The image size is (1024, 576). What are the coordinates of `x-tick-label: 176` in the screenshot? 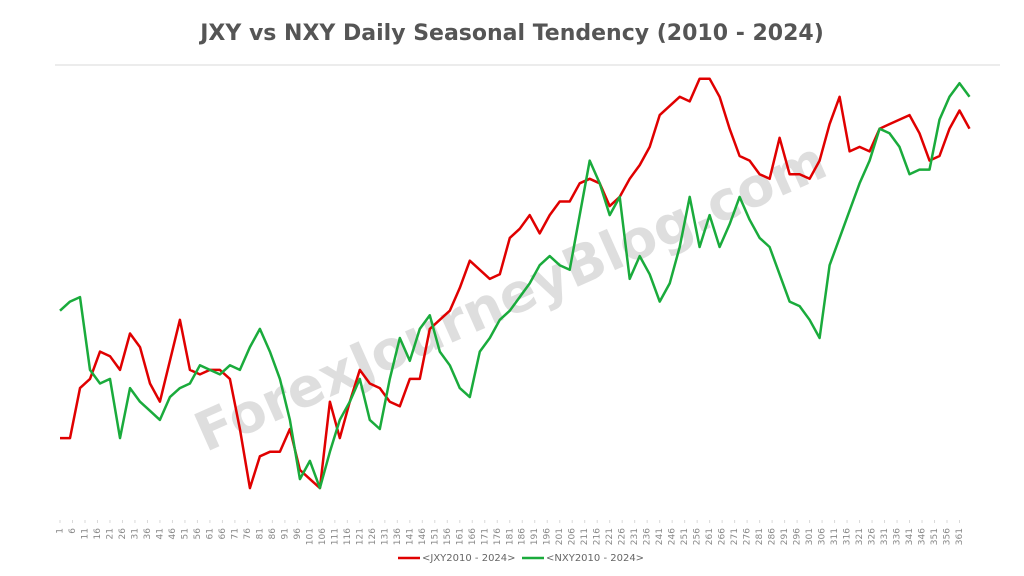 It's located at (498, 536).